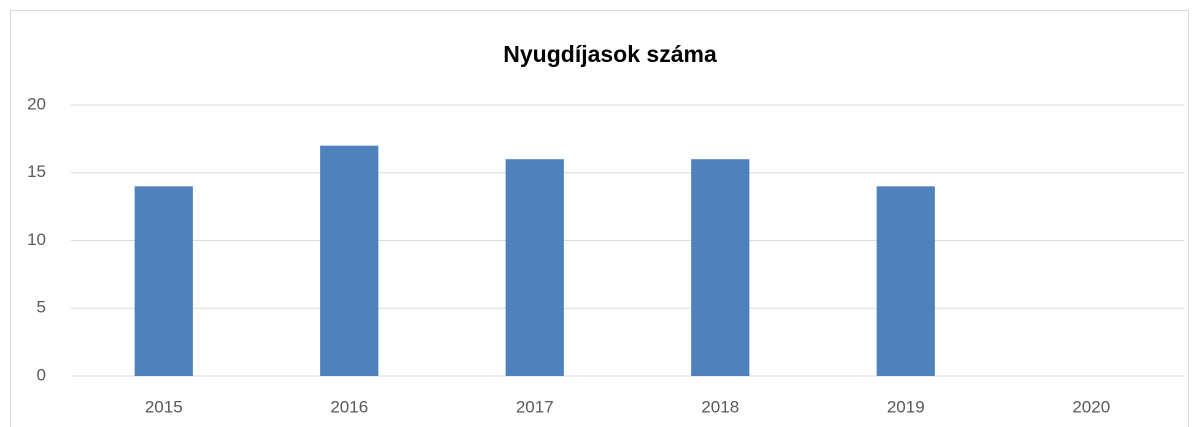 The height and width of the screenshot is (427, 1200). What do you see at coordinates (1091, 406) in the screenshot?
I see `x-tick-label: 2020` at bounding box center [1091, 406].